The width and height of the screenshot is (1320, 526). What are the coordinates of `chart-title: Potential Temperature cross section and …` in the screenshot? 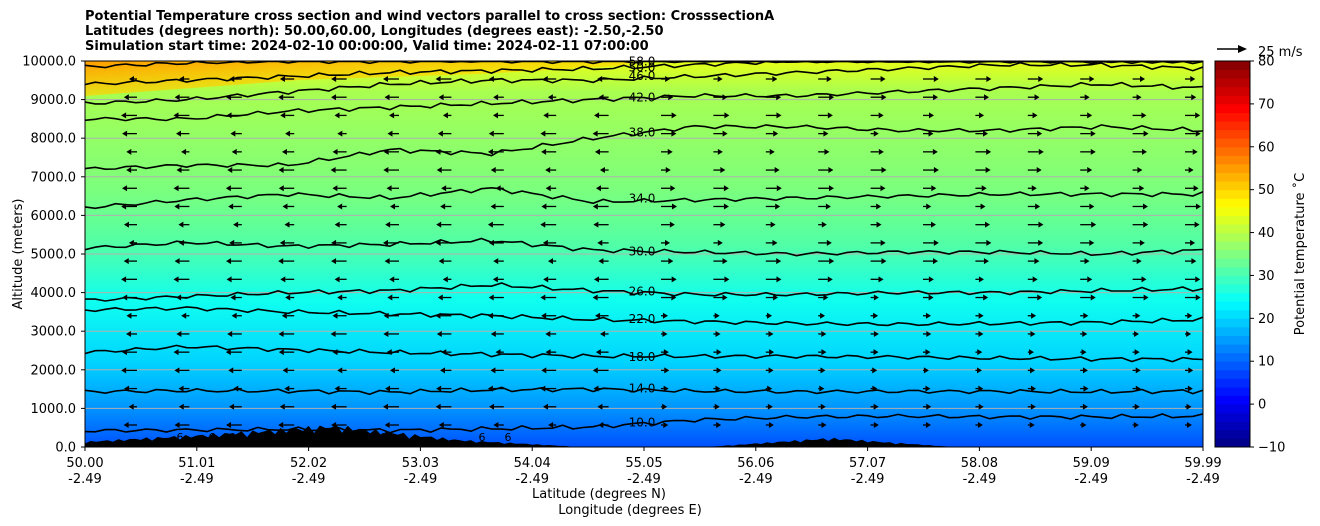 It's located at (429, 31).